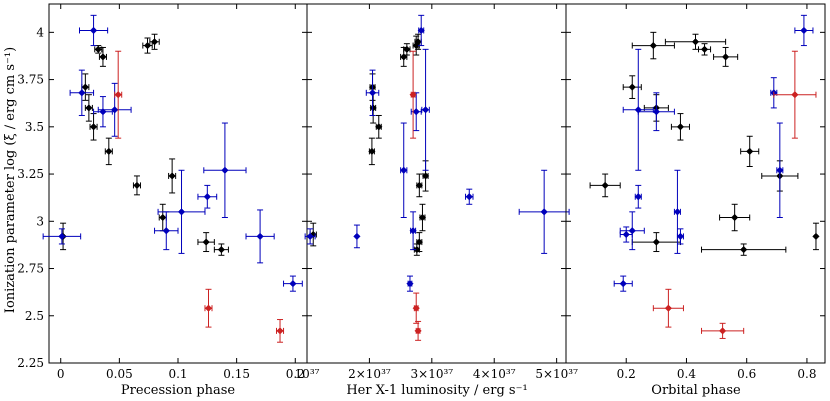  What do you see at coordinates (236, 374) in the screenshot?
I see `x-tick-label: 0.15` at bounding box center [236, 374].